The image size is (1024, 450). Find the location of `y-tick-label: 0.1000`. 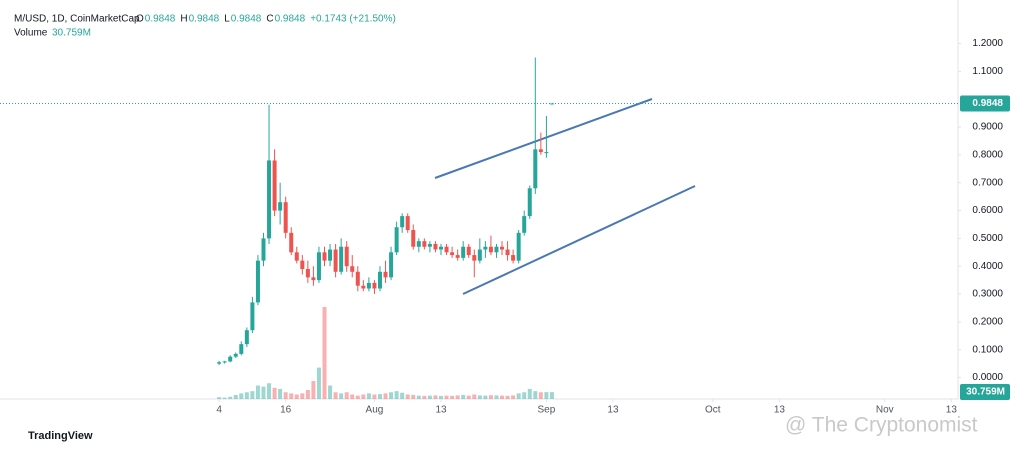

y-tick-label: 0.1000 is located at coordinates (987, 349).